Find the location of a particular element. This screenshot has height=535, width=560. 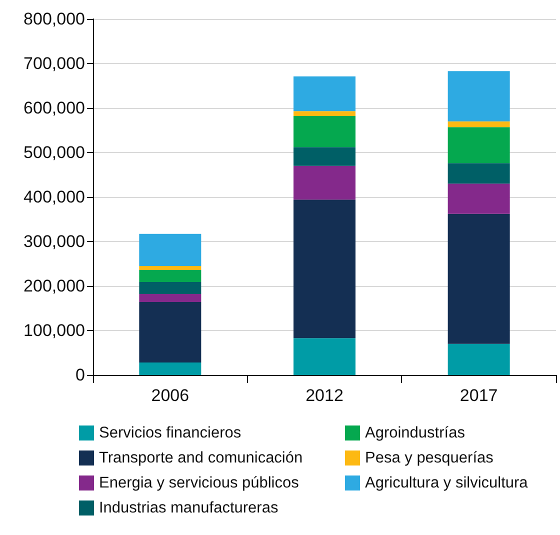

y-tick-label: 400,000 is located at coordinates (54, 197).